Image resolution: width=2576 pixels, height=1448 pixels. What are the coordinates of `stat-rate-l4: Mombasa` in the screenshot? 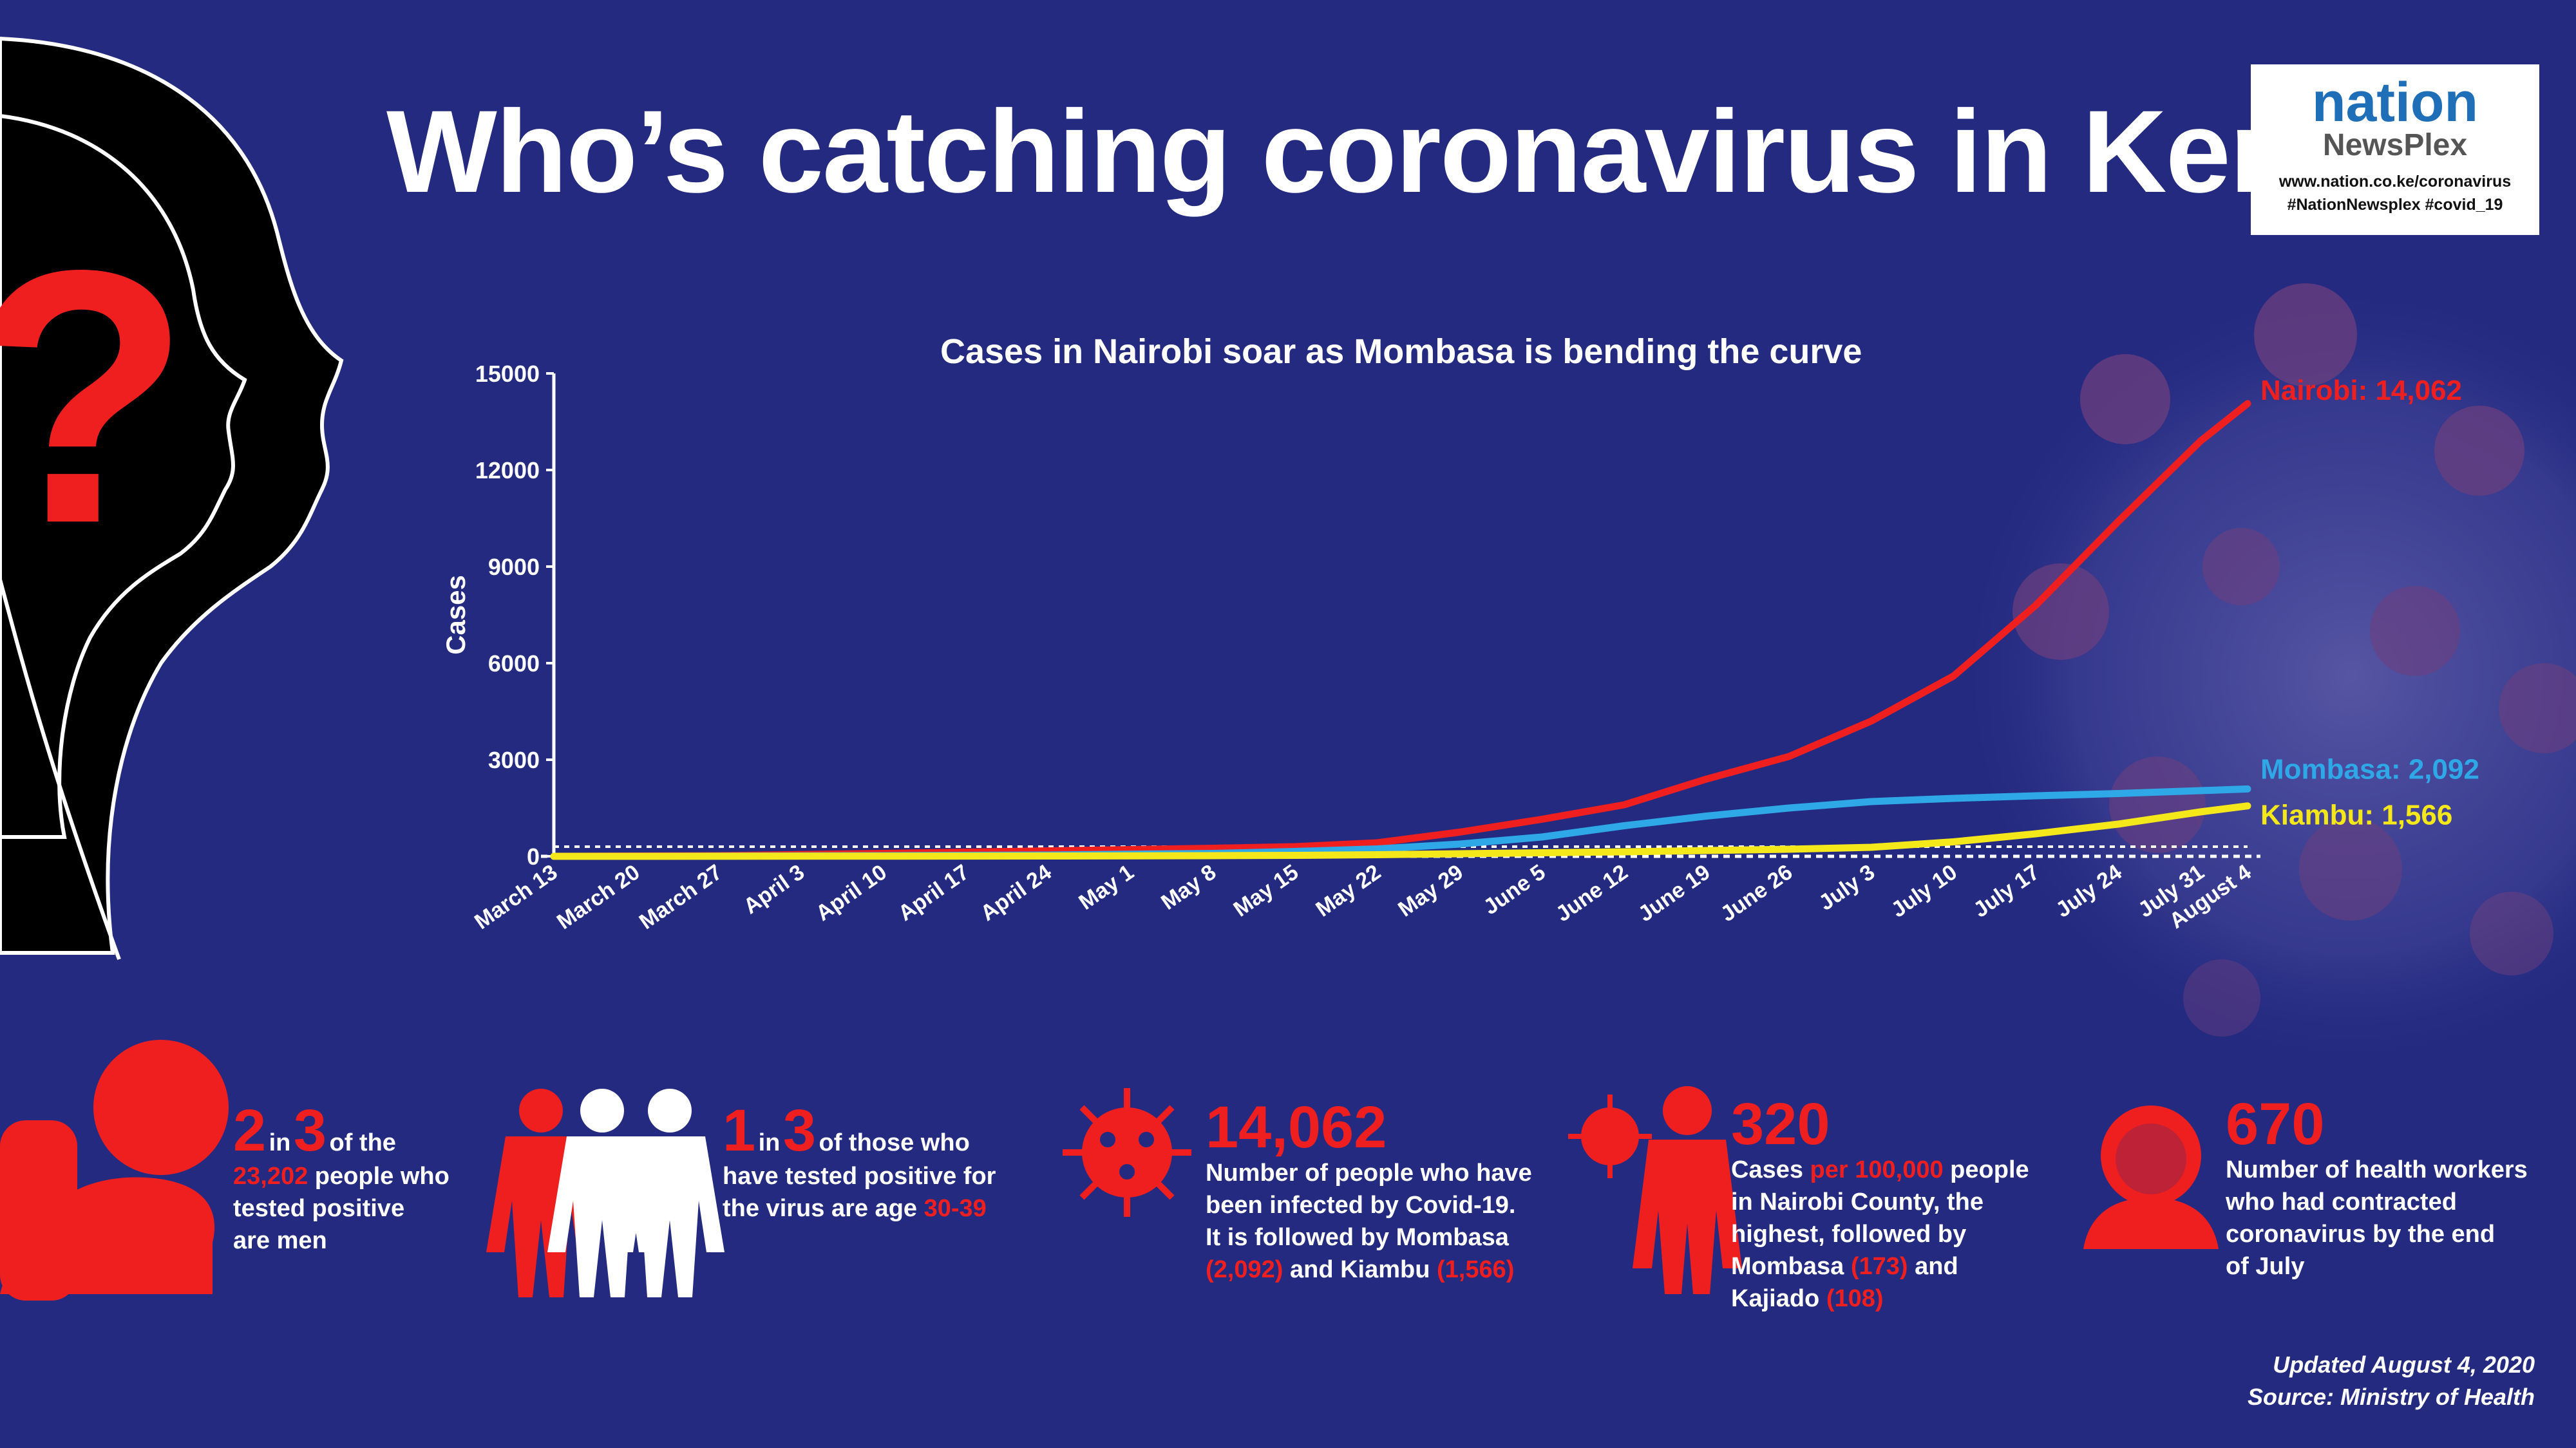 It's located at (1787, 1267).